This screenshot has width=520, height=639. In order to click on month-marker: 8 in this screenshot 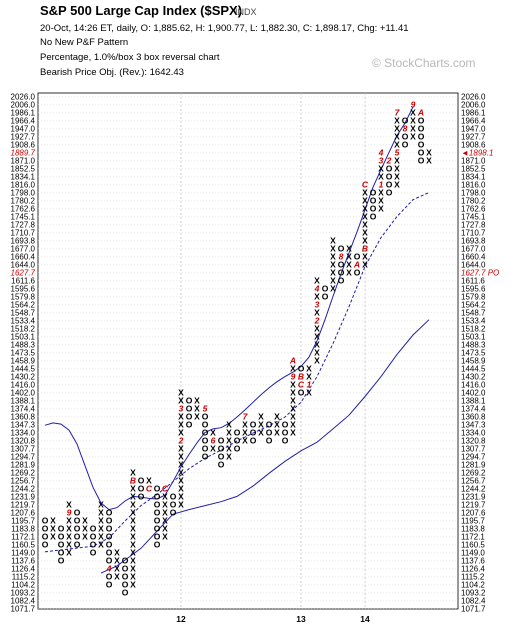, I will do `click(405, 129)`.